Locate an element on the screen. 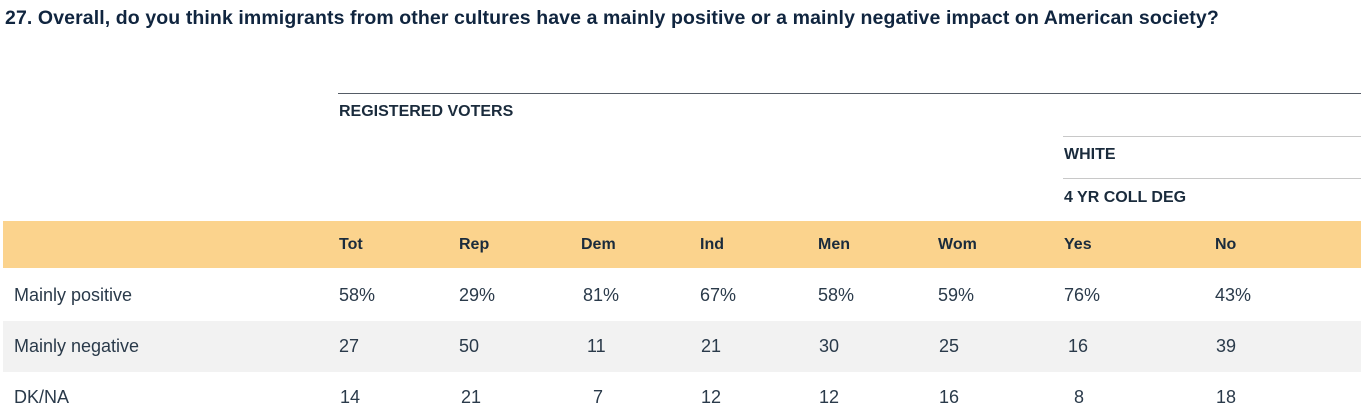  college-label: 4 YR COLL DEG is located at coordinates (1125, 197).